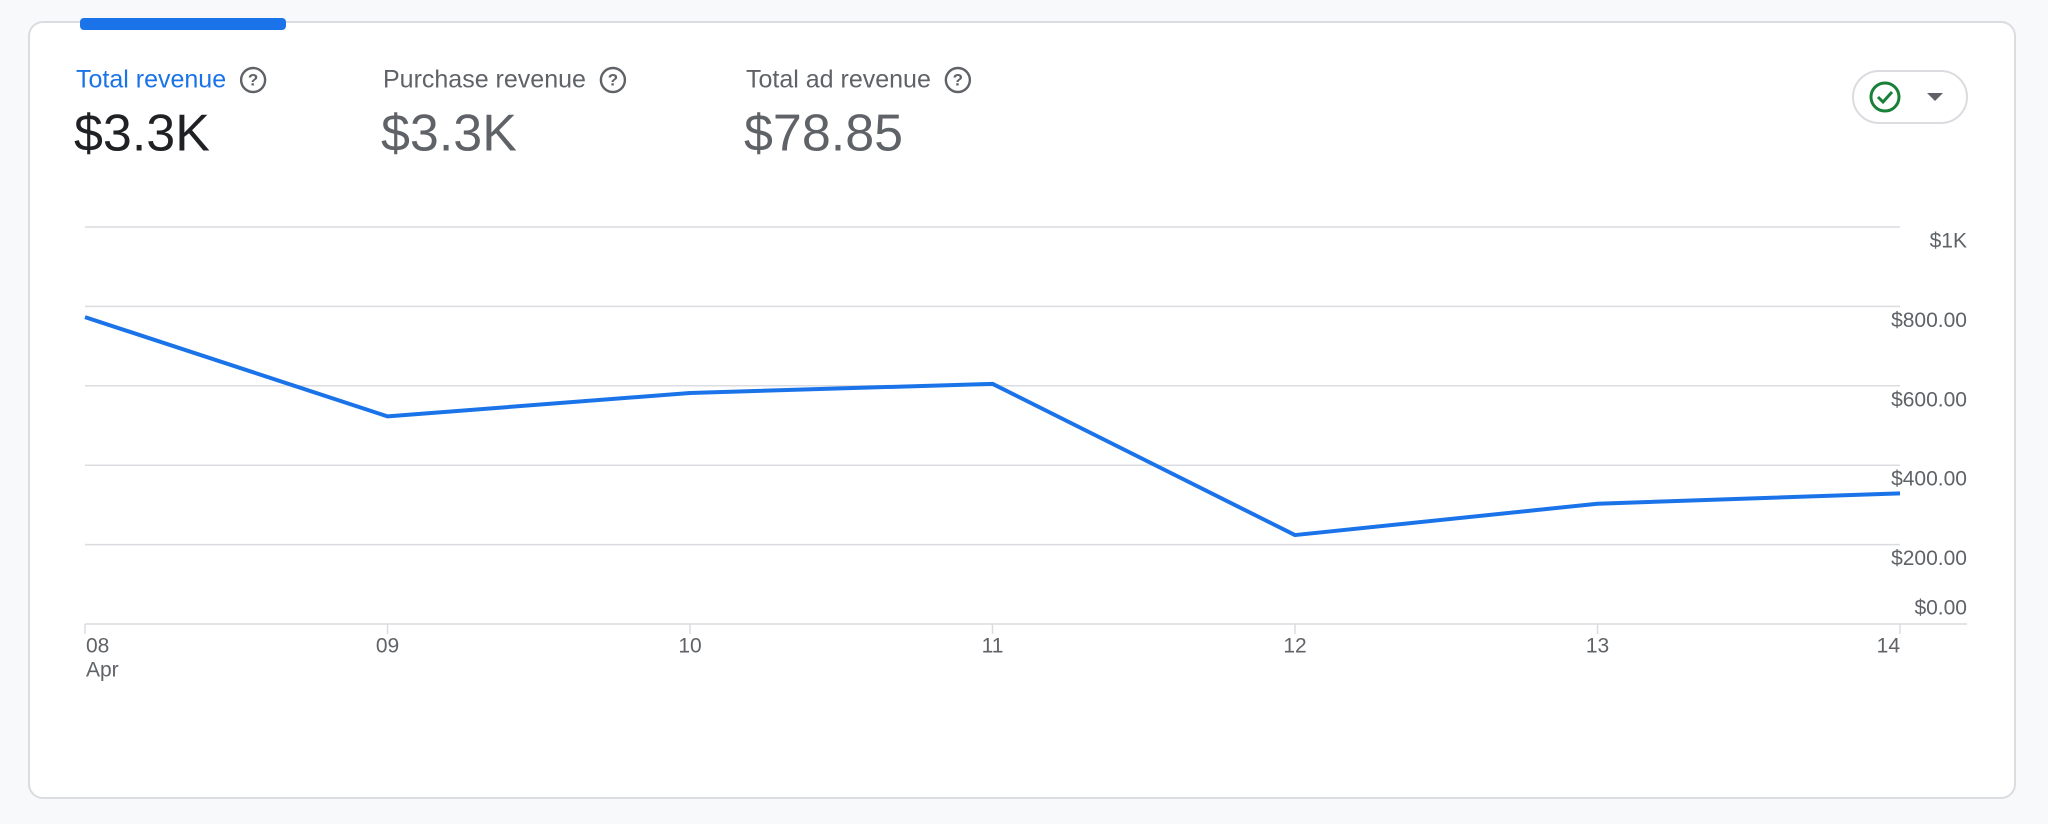 Image resolution: width=2048 pixels, height=824 pixels. I want to click on compare-button, so click(1910, 97).